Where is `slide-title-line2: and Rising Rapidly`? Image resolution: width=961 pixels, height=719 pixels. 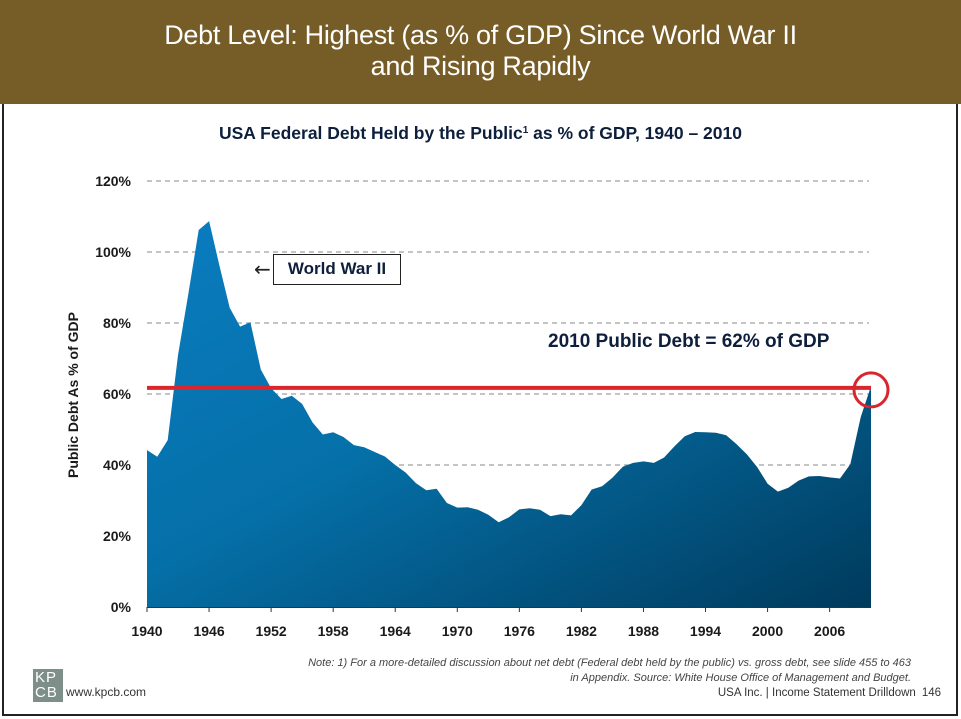
slide-title-line2: and Rising Rapidly is located at coordinates (480, 66).